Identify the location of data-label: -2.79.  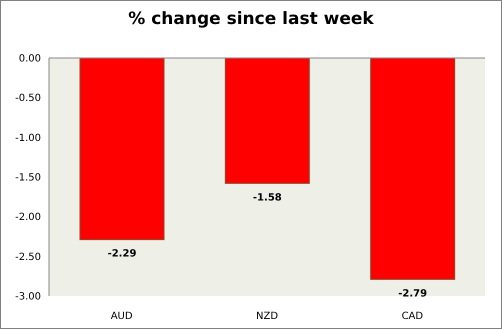
(413, 294).